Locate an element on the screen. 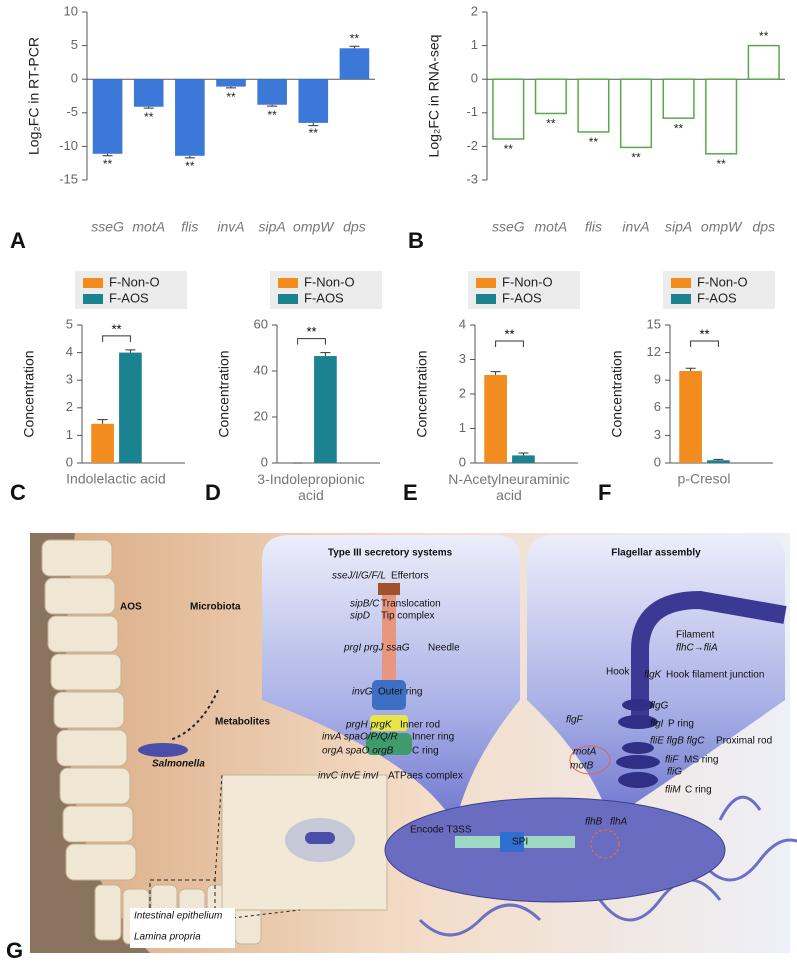 This screenshot has height=971, width=797. diagram-label: flhC→fliA is located at coordinates (697, 648).